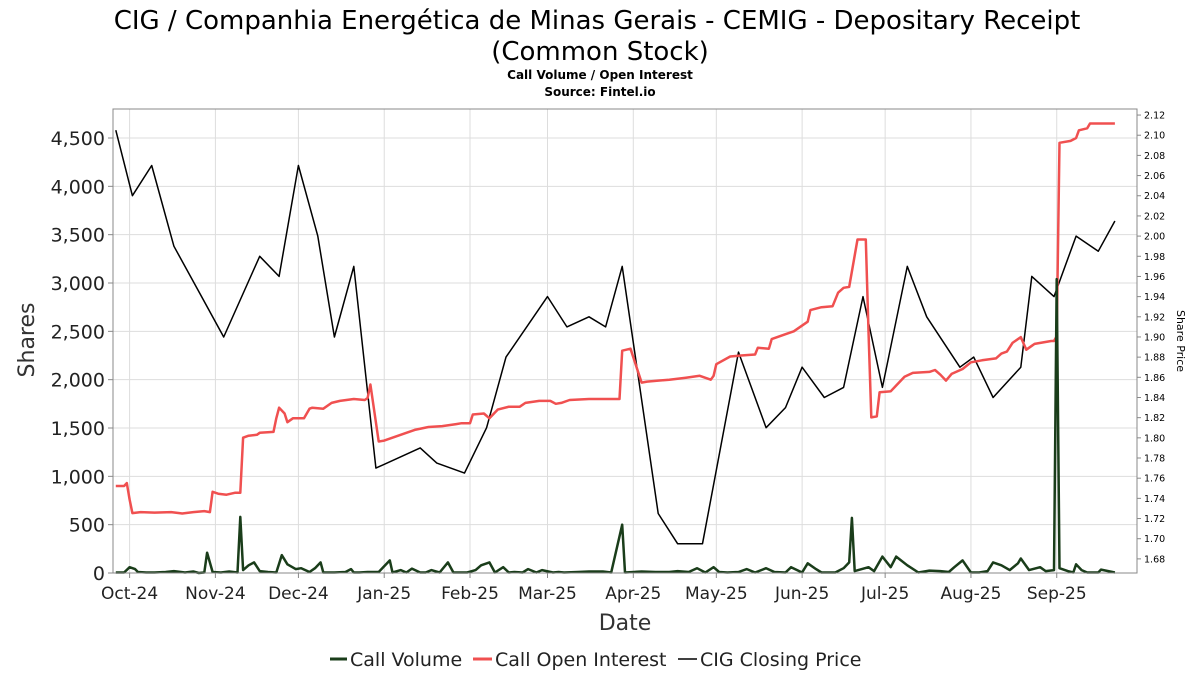  I want to click on x-tick-label: Dec-24, so click(298, 594).